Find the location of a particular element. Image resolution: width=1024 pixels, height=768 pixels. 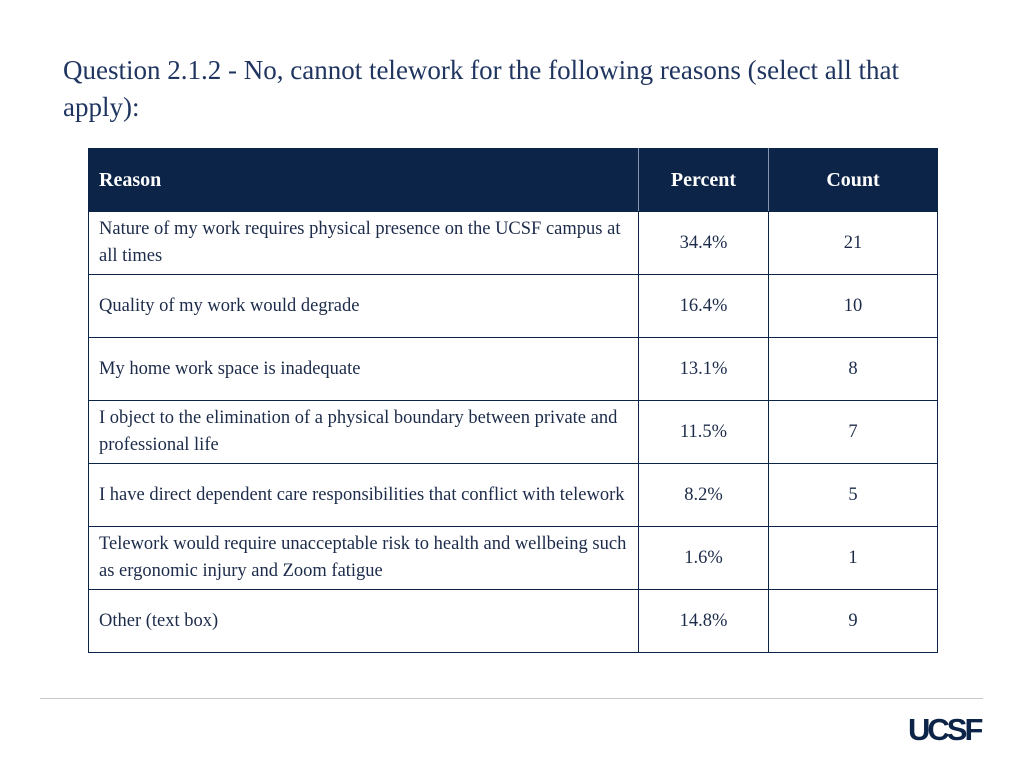

percent-cell: 1.6% is located at coordinates (703, 558).